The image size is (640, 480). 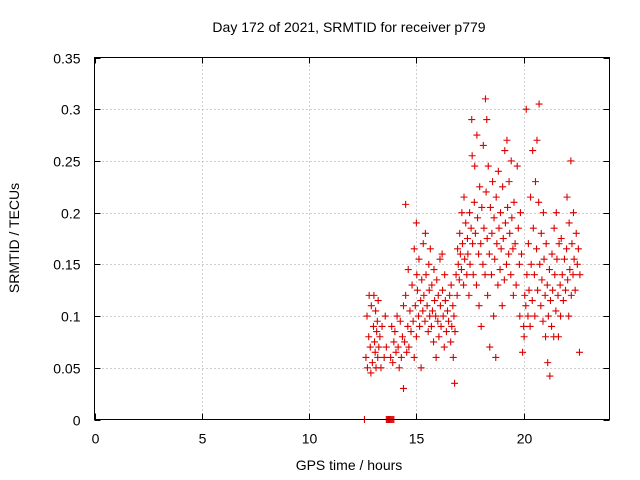 What do you see at coordinates (525, 439) in the screenshot?
I see `x-tick-label: 20` at bounding box center [525, 439].